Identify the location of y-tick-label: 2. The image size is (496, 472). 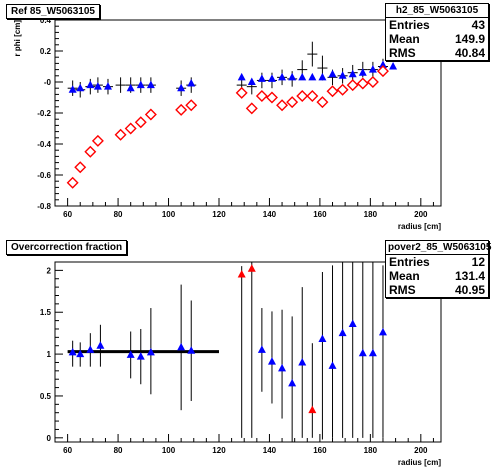
(49, 270).